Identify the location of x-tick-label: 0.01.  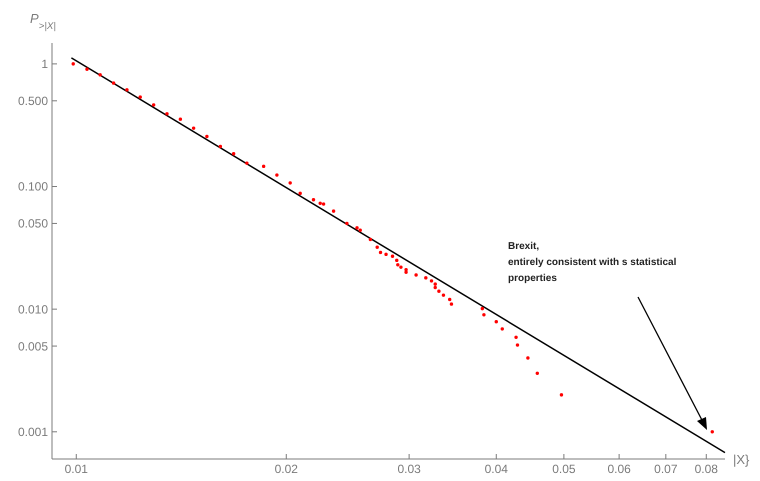
(76, 469).